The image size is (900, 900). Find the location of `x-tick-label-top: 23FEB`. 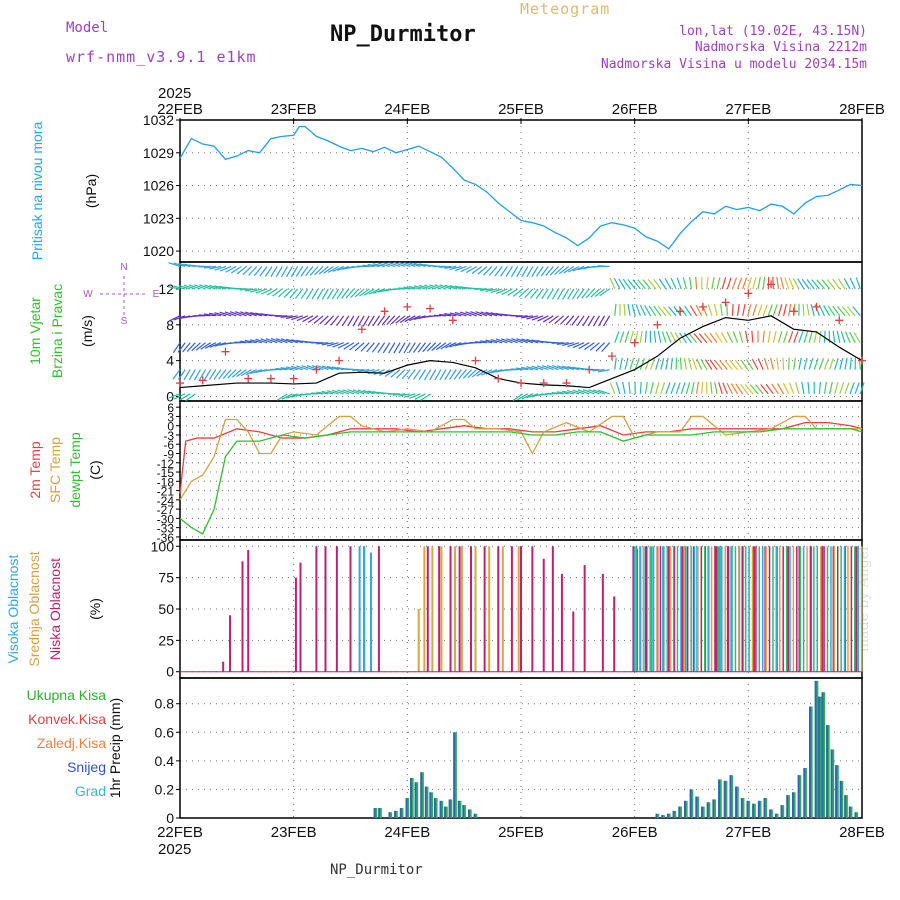

x-tick-label-top: 23FEB is located at coordinates (294, 109).